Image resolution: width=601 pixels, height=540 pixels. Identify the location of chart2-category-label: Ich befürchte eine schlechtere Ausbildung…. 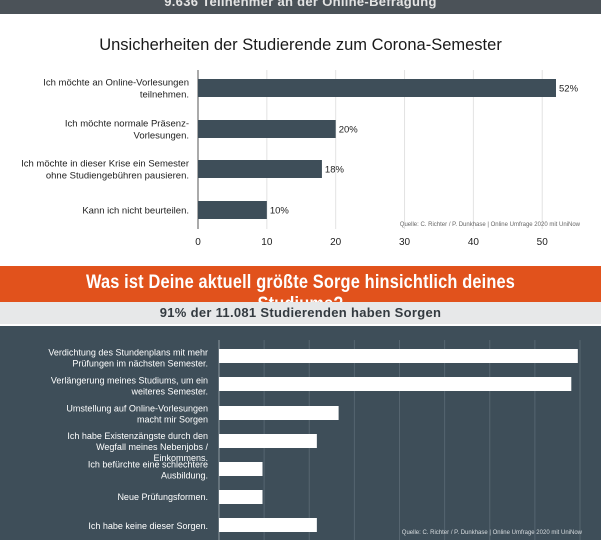
(148, 470).